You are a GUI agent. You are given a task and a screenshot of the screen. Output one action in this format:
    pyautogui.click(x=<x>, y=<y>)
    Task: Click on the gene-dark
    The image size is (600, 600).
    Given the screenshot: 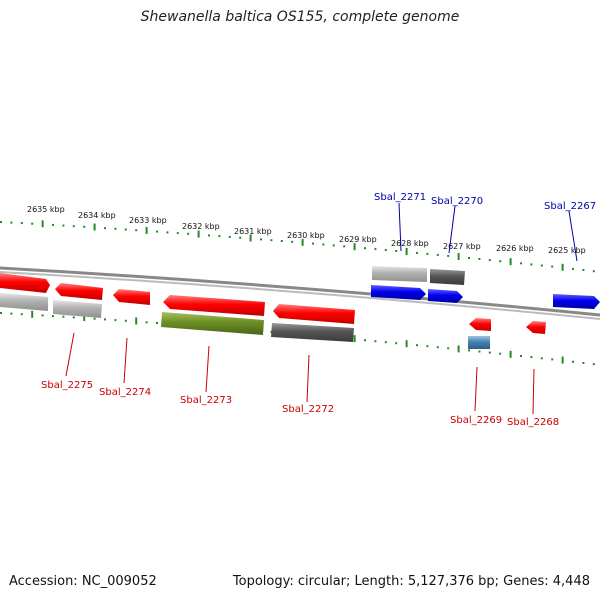 What is the action you would take?
    pyautogui.click(x=312, y=332)
    